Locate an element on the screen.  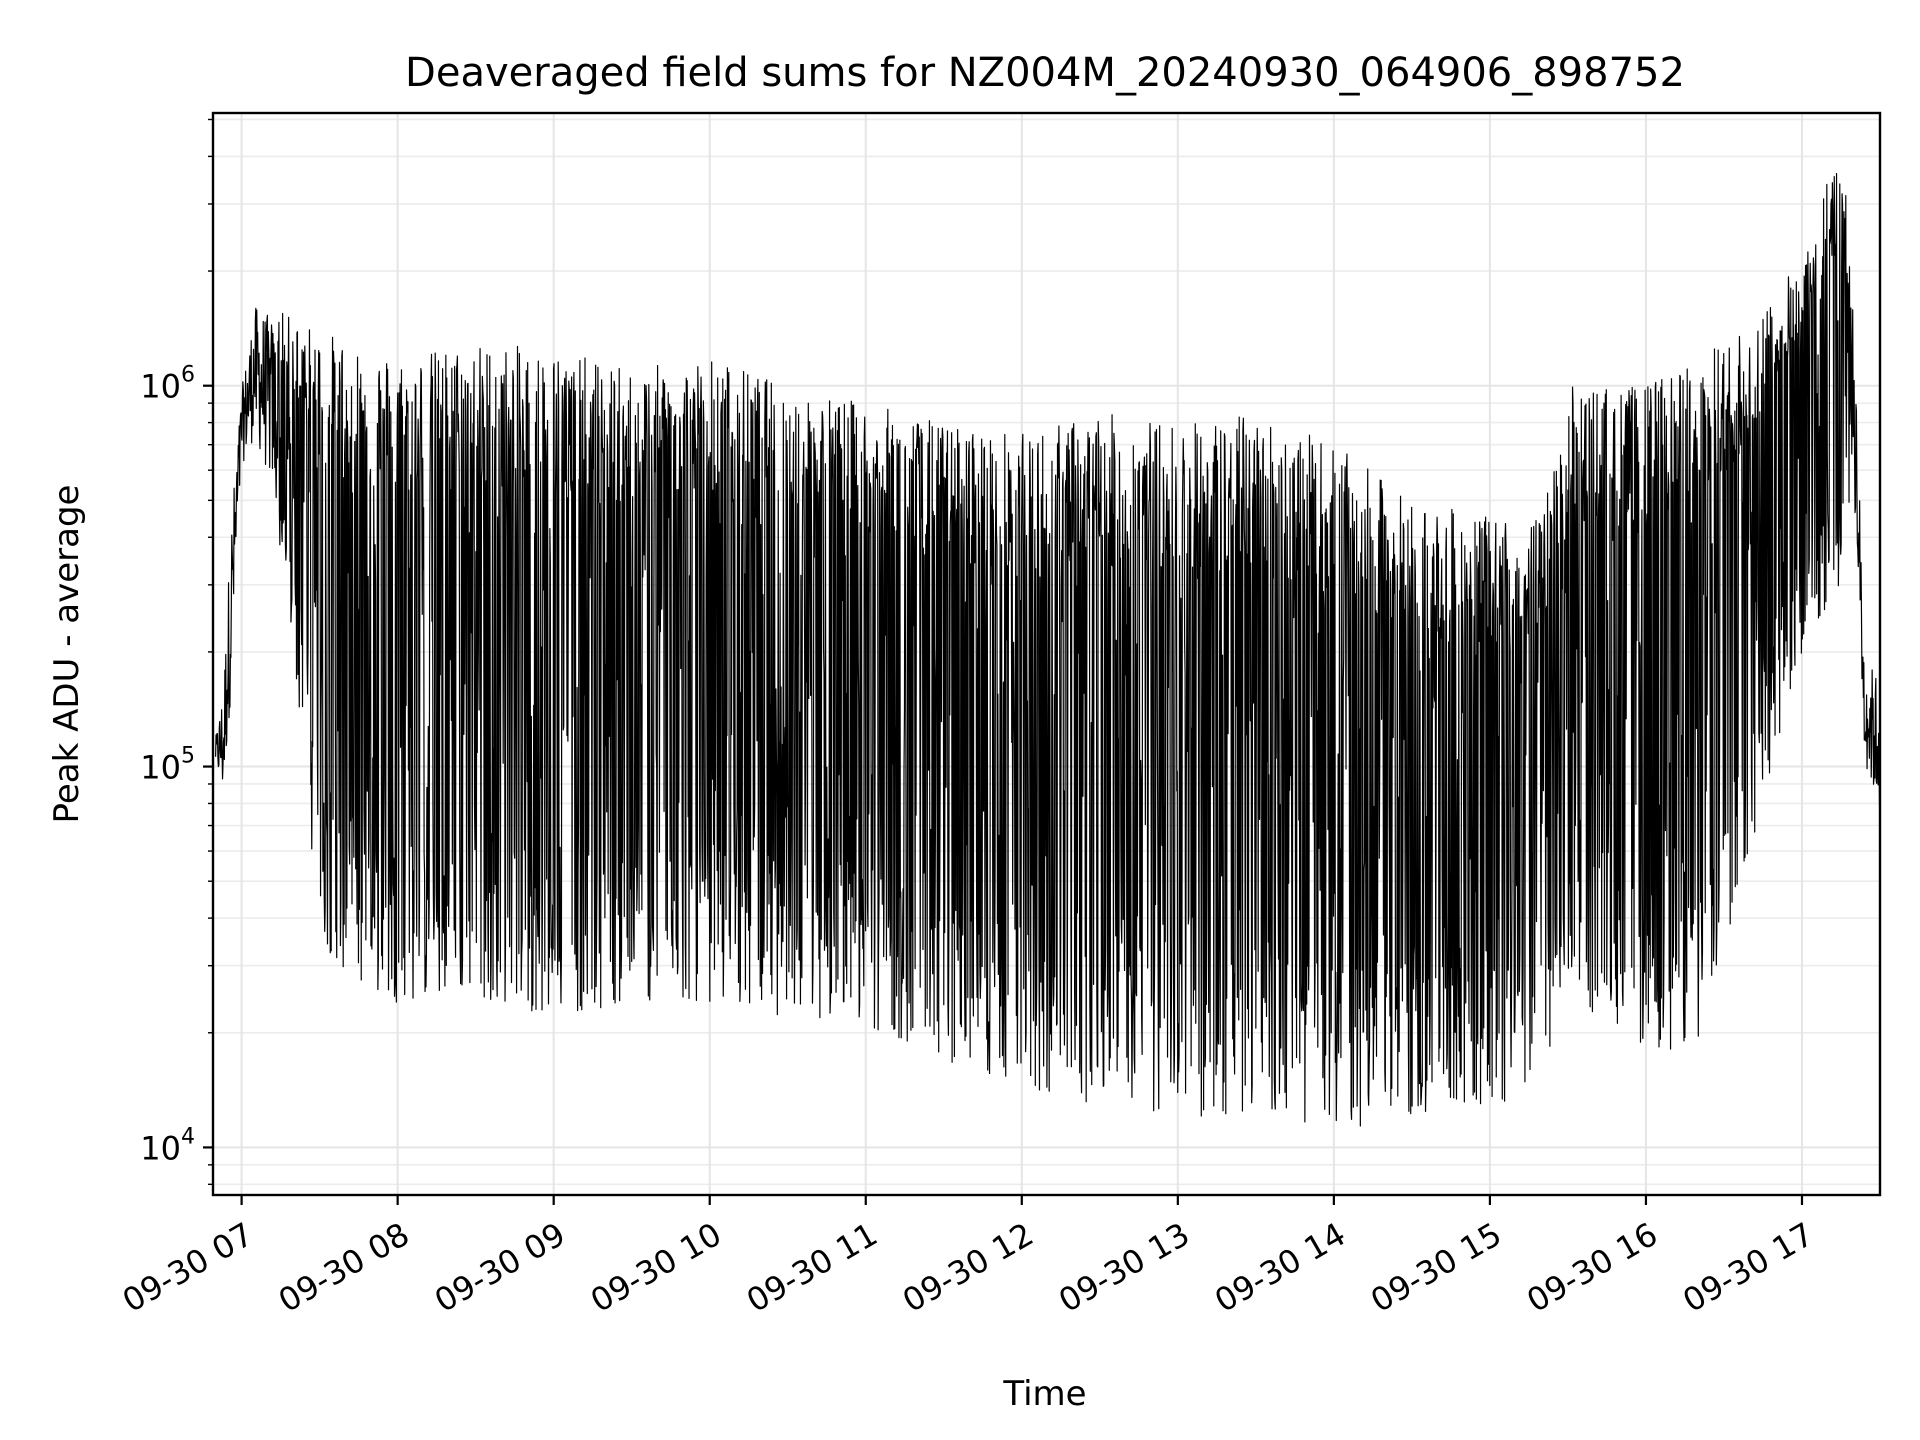
y-tick-label: 10⁴ is located at coordinates (167, 1145).